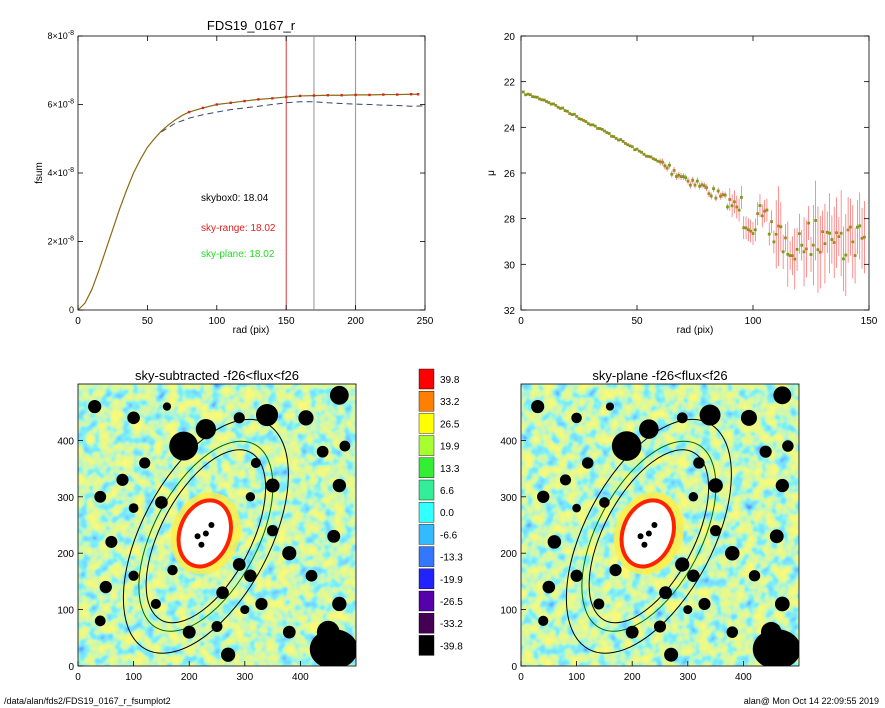  What do you see at coordinates (71, 667) in the screenshot?
I see `image-ytick-label: 0` at bounding box center [71, 667].